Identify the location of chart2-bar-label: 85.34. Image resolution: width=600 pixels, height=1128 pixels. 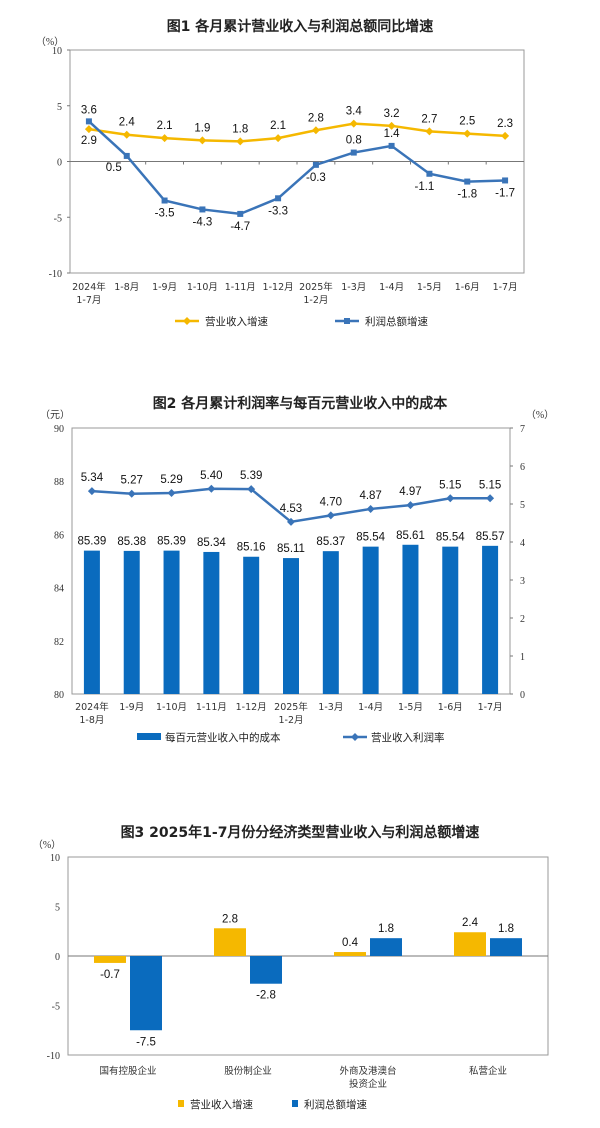
(211, 543).